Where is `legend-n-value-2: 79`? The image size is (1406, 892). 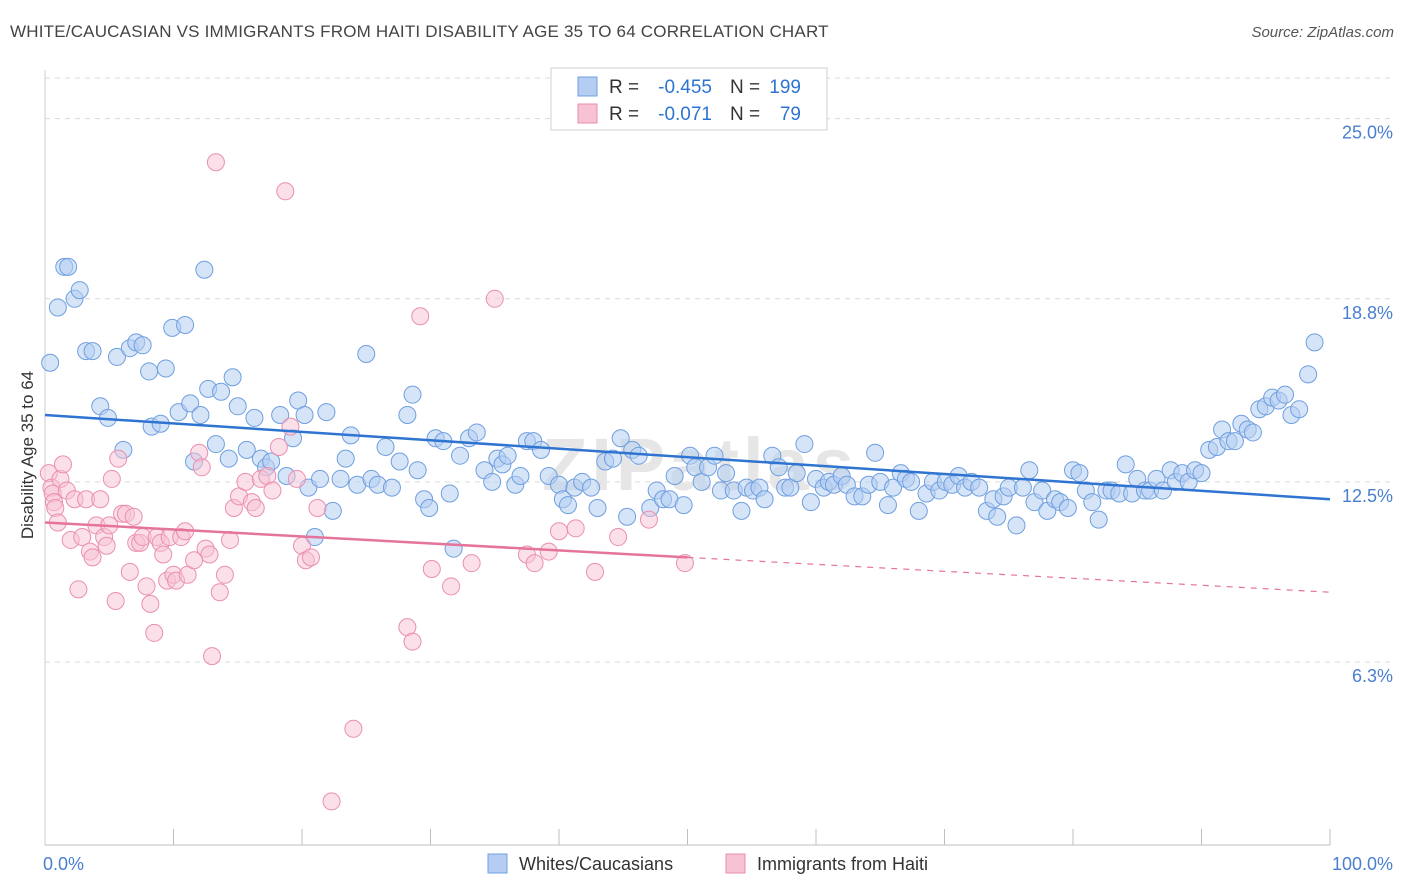 legend-n-value-2: 79 is located at coordinates (790, 114).